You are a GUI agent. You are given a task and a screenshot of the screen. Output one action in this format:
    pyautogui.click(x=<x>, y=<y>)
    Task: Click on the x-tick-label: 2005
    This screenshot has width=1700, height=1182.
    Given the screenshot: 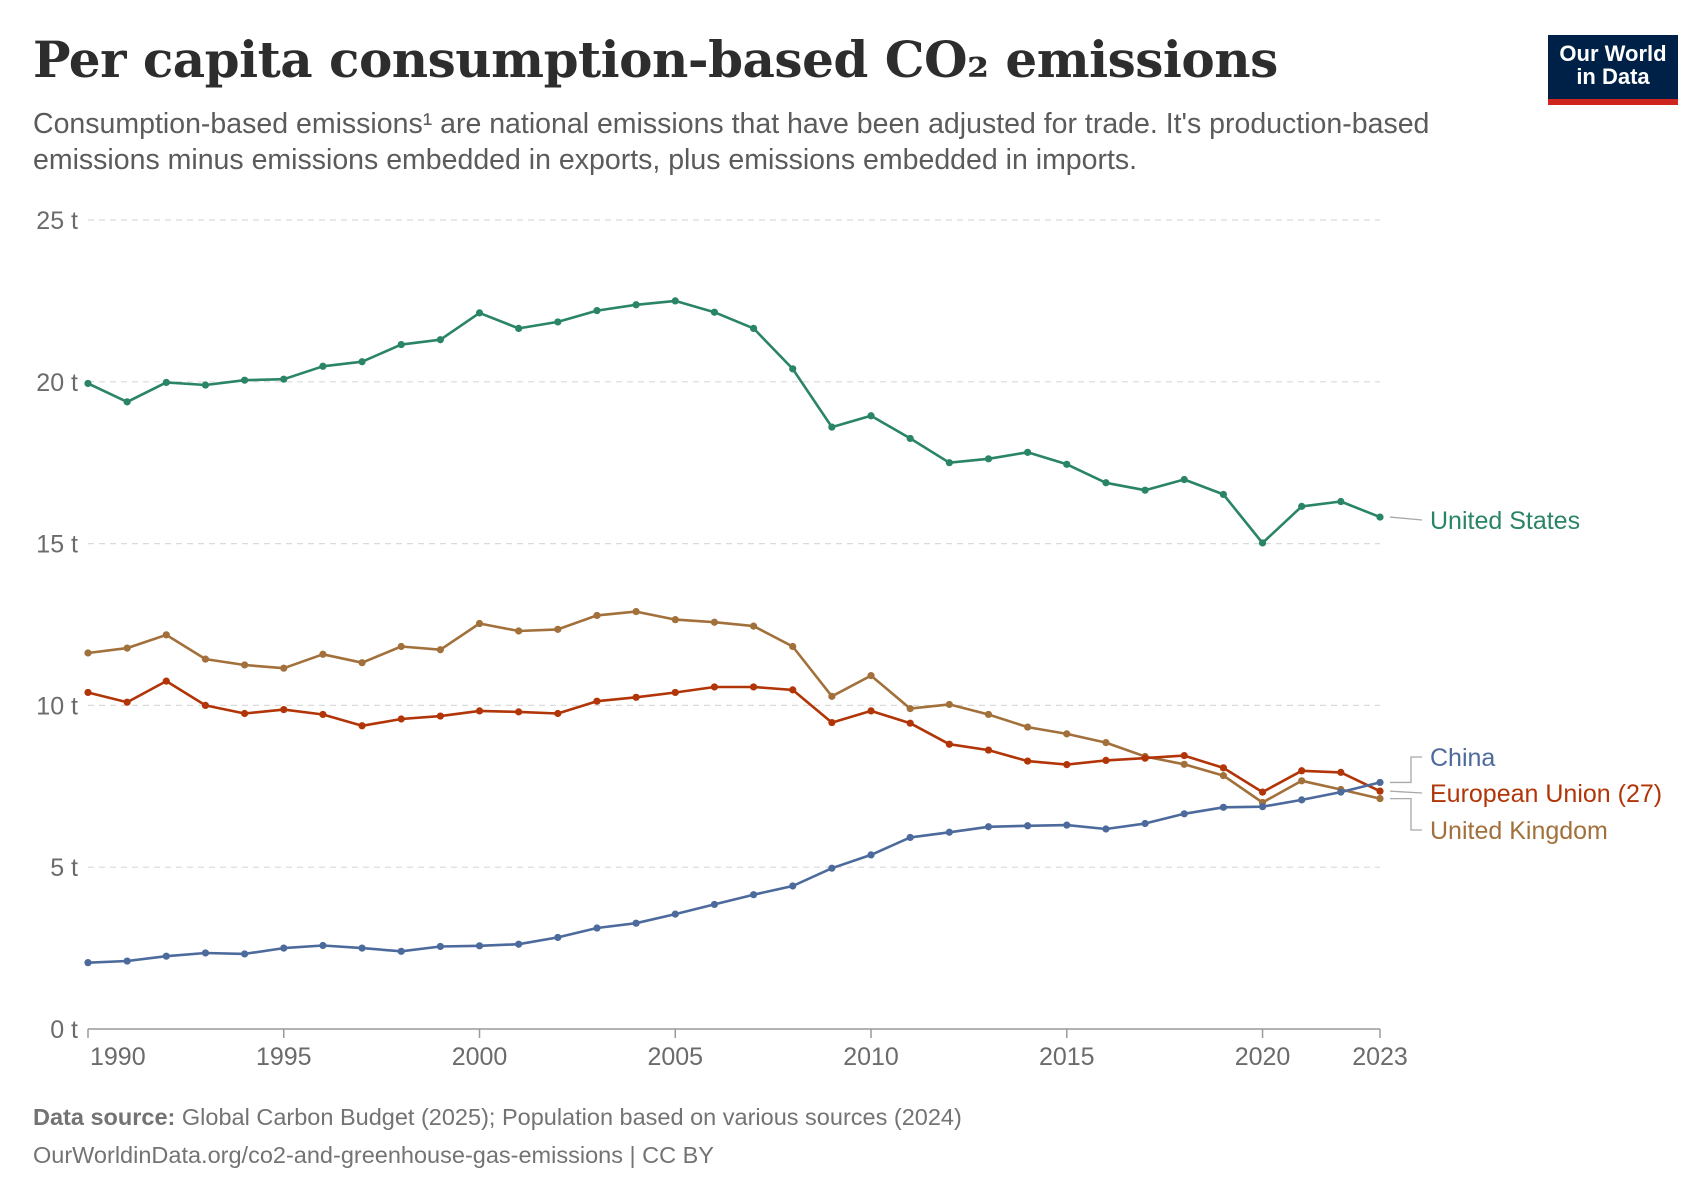 What is the action you would take?
    pyautogui.click(x=675, y=1057)
    